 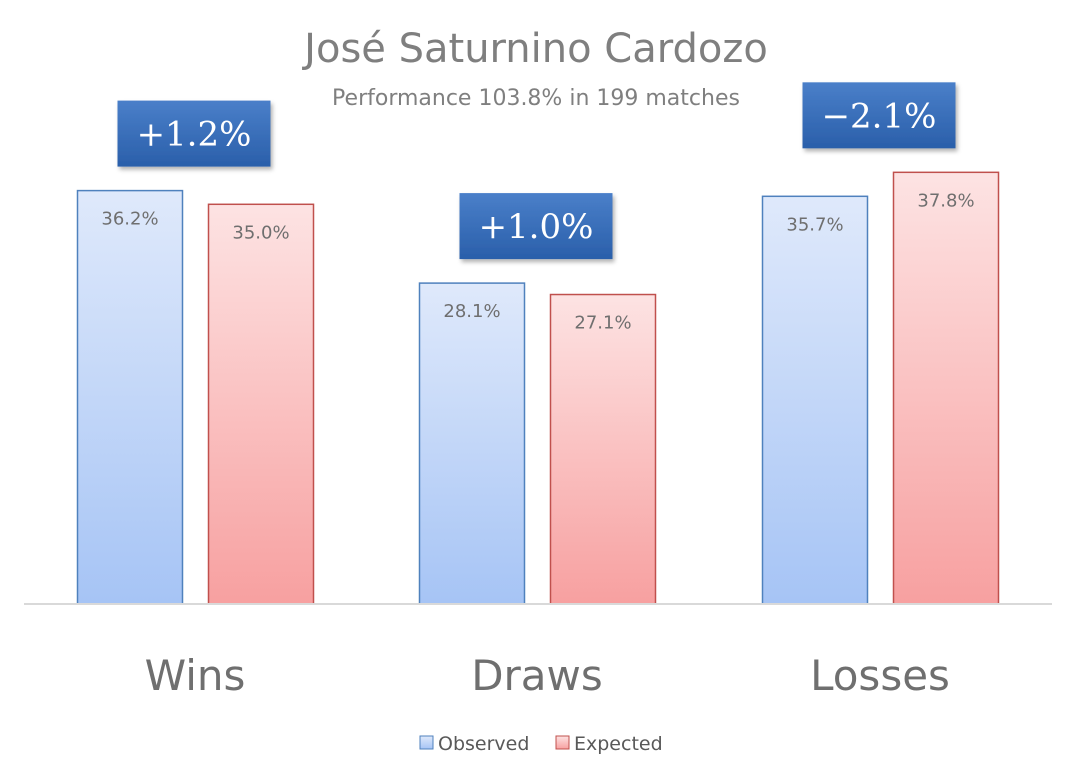 I want to click on category-labels: Wins Draws Losses, so click(x=547, y=675).